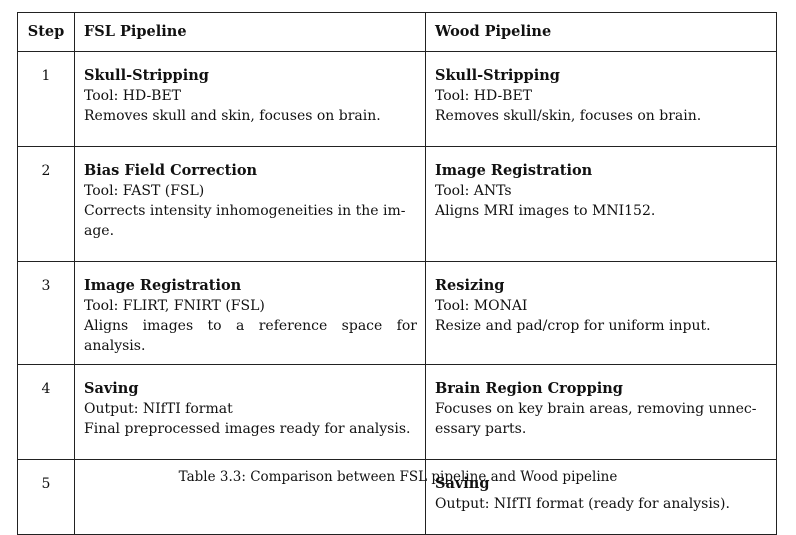 This screenshot has width=796, height=535. What do you see at coordinates (174, 306) in the screenshot?
I see `fsl-step-line: Tool: FLIRT, FNIRT (FSL)` at bounding box center [174, 306].